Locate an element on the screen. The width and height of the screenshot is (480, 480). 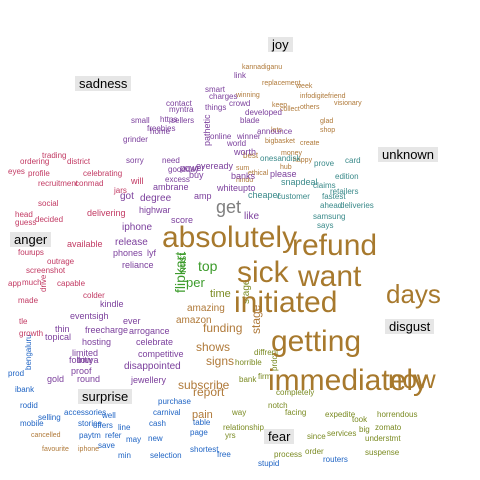
cloud-word-shop: shop is located at coordinates (328, 130).